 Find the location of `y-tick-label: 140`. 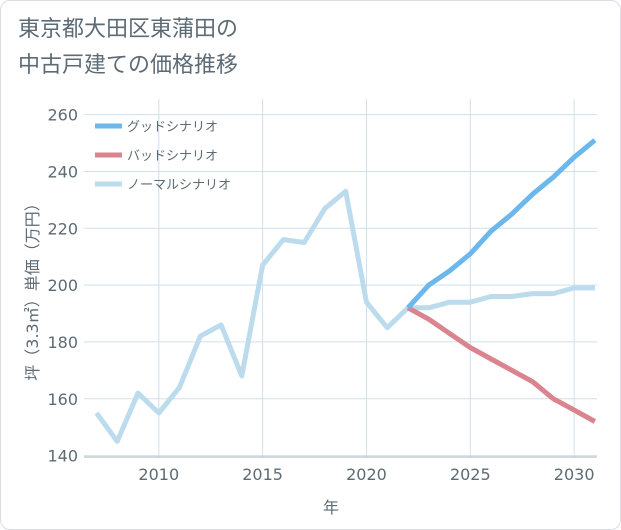

y-tick-label: 140 is located at coordinates (62, 456).